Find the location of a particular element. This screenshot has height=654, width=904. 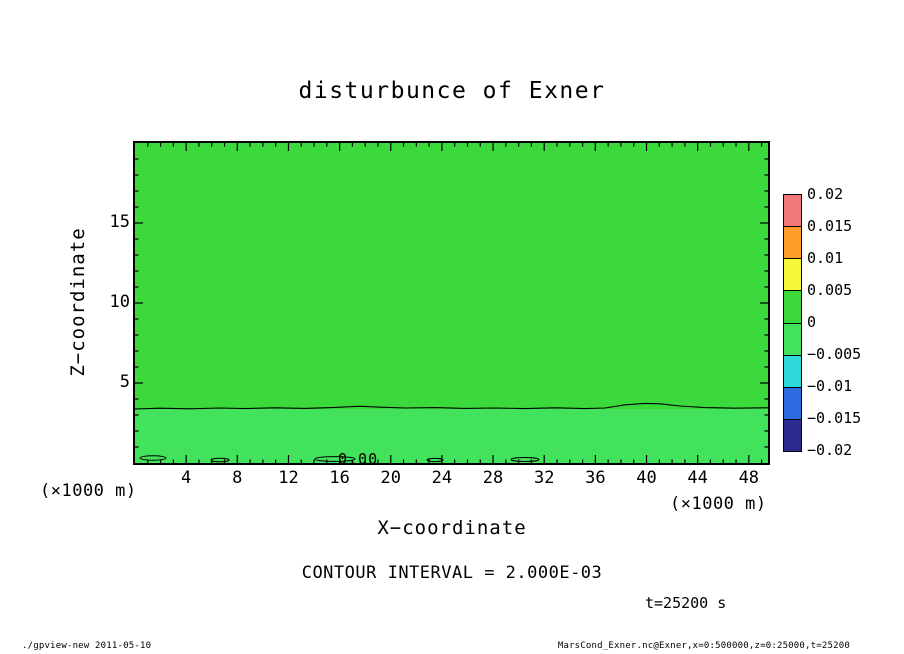

y-tick-label: 15 is located at coordinates (119, 222).